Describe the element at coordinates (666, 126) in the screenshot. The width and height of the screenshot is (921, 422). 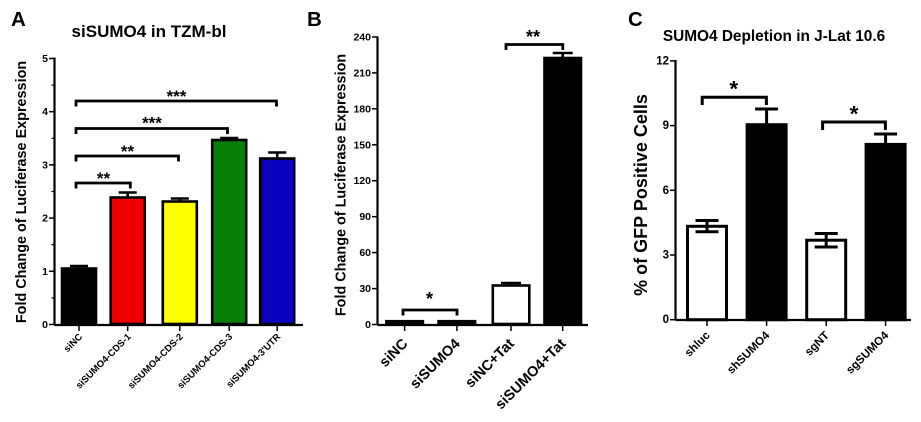
I see `svg-text: 9` at that location.